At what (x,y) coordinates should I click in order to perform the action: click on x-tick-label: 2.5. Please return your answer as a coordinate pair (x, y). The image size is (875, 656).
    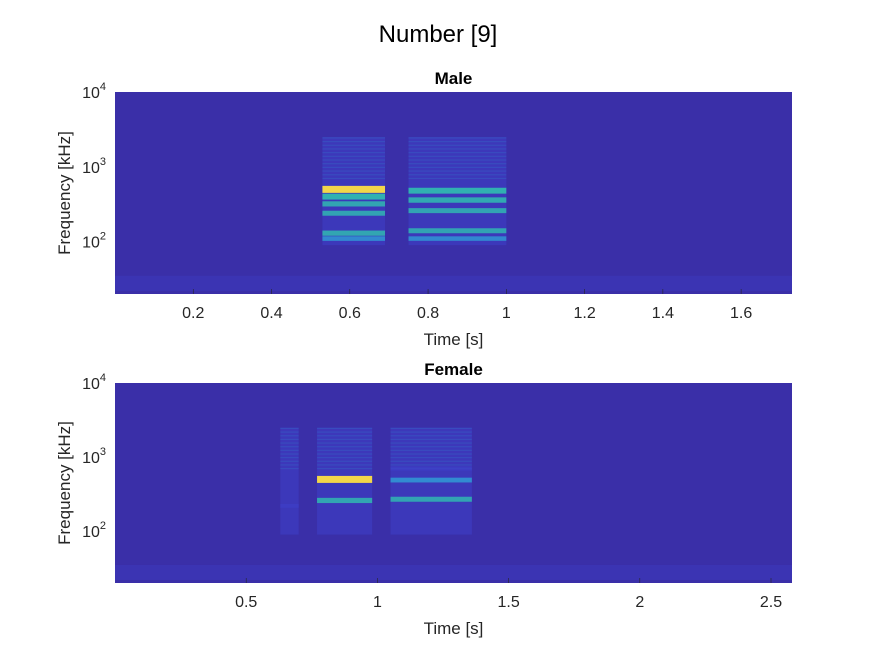
    Looking at the image, I should click on (771, 602).